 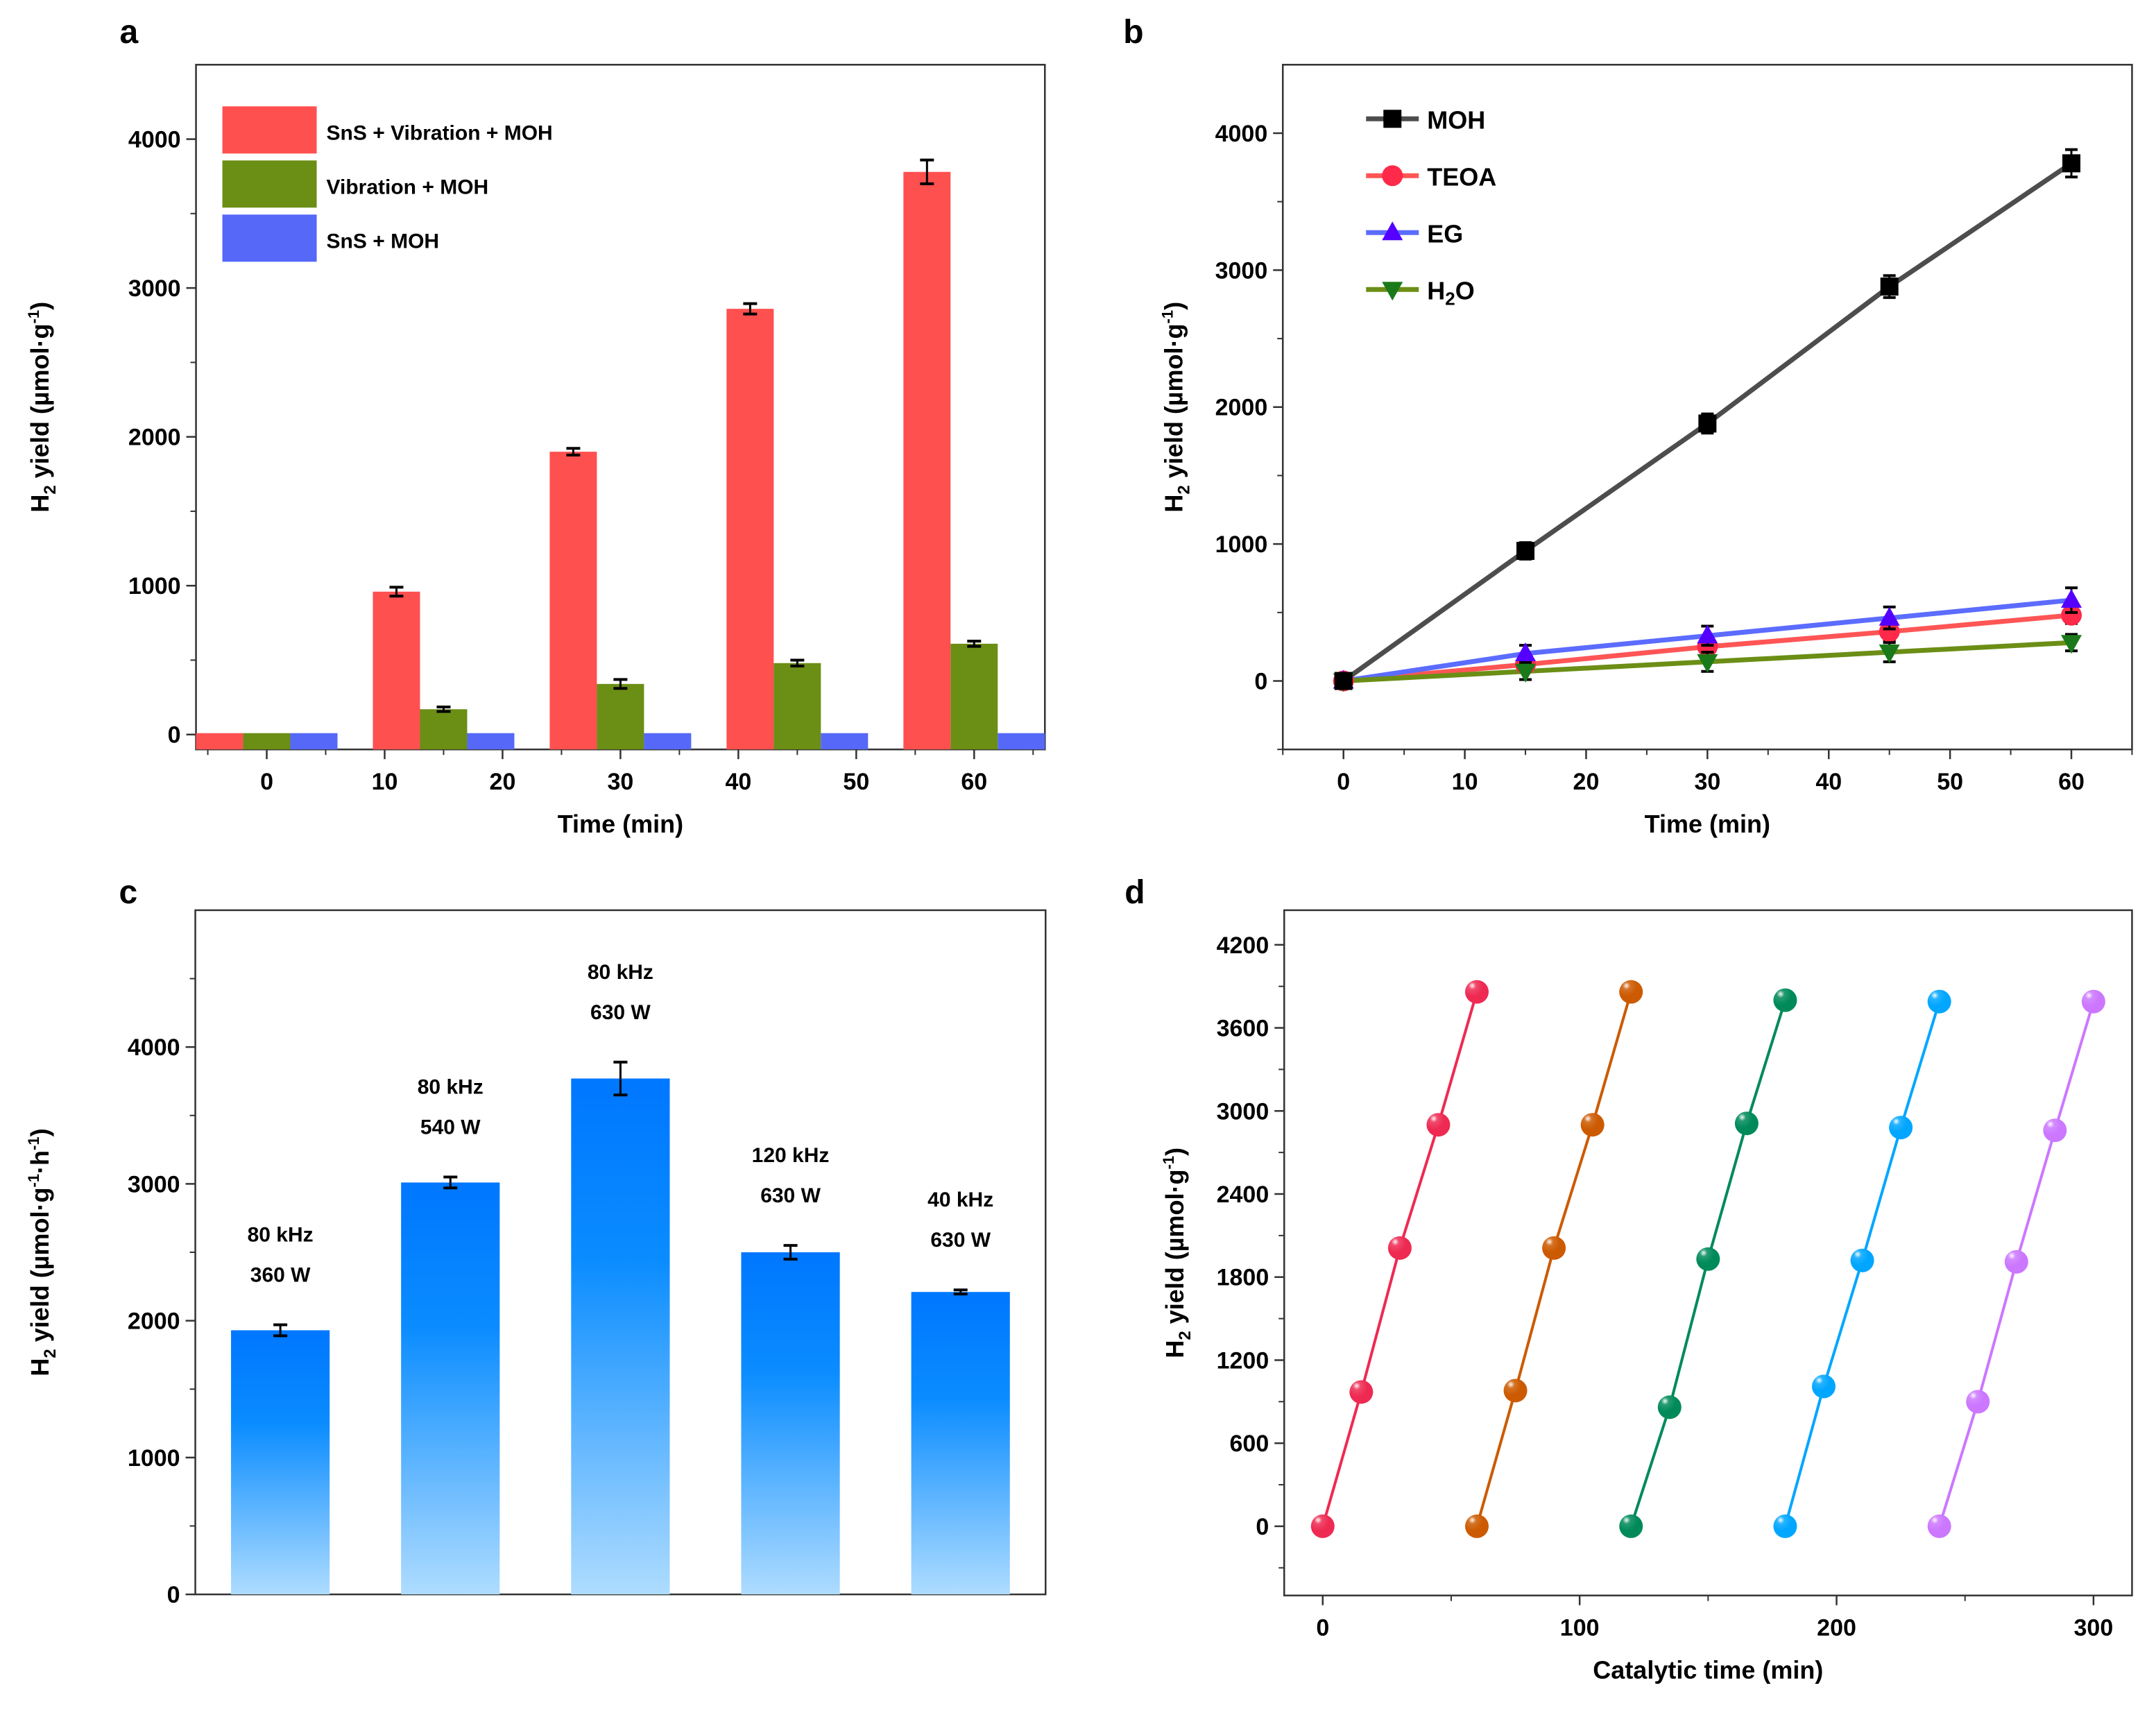 What do you see at coordinates (1950, 782) in the screenshot?
I see `x-tick-label: 50` at bounding box center [1950, 782].